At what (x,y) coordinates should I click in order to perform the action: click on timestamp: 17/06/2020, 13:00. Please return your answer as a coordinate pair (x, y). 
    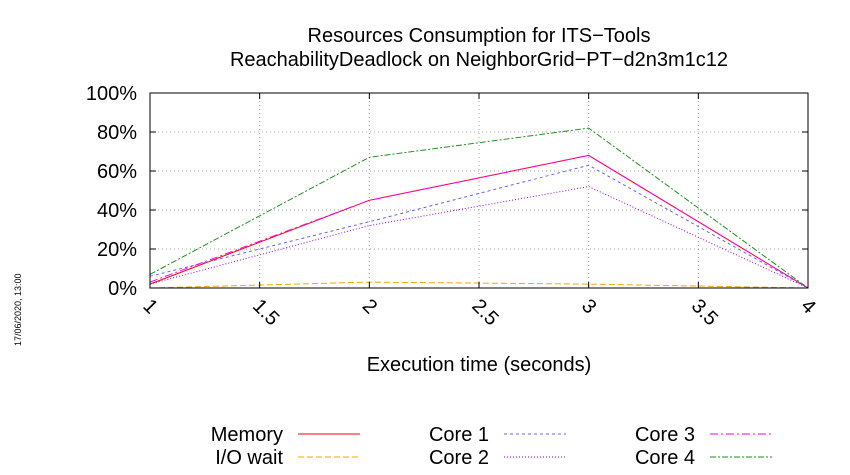
    Looking at the image, I should click on (18, 309).